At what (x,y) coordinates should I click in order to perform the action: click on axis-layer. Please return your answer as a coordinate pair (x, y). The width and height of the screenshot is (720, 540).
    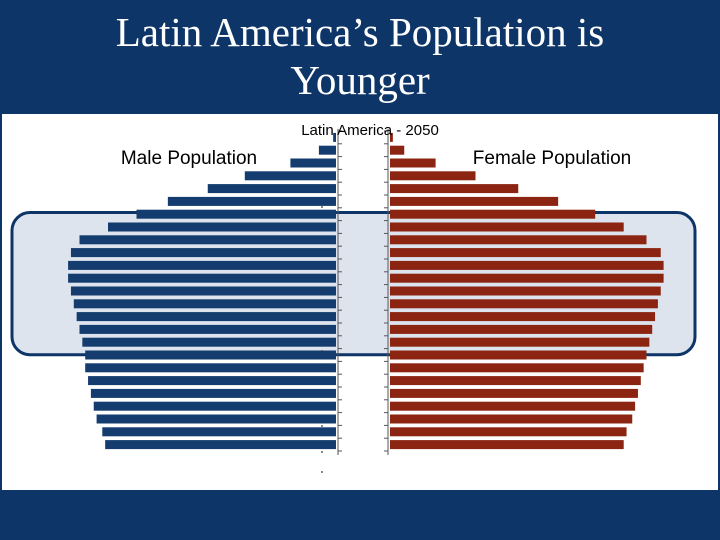
    Looking at the image, I should click on (355, 300).